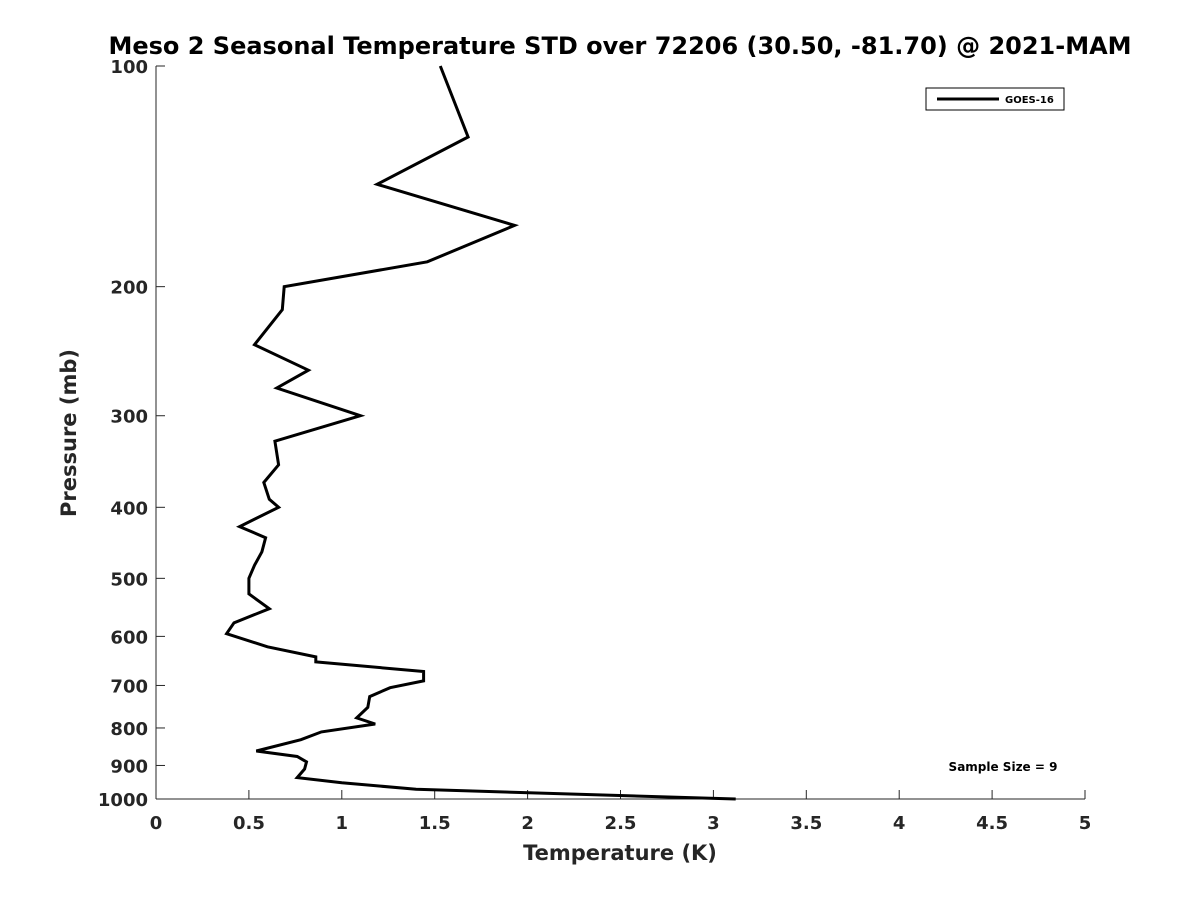 This screenshot has height=900, width=1200. Describe the element at coordinates (129, 686) in the screenshot. I see `y-tick-label: 700` at that location.